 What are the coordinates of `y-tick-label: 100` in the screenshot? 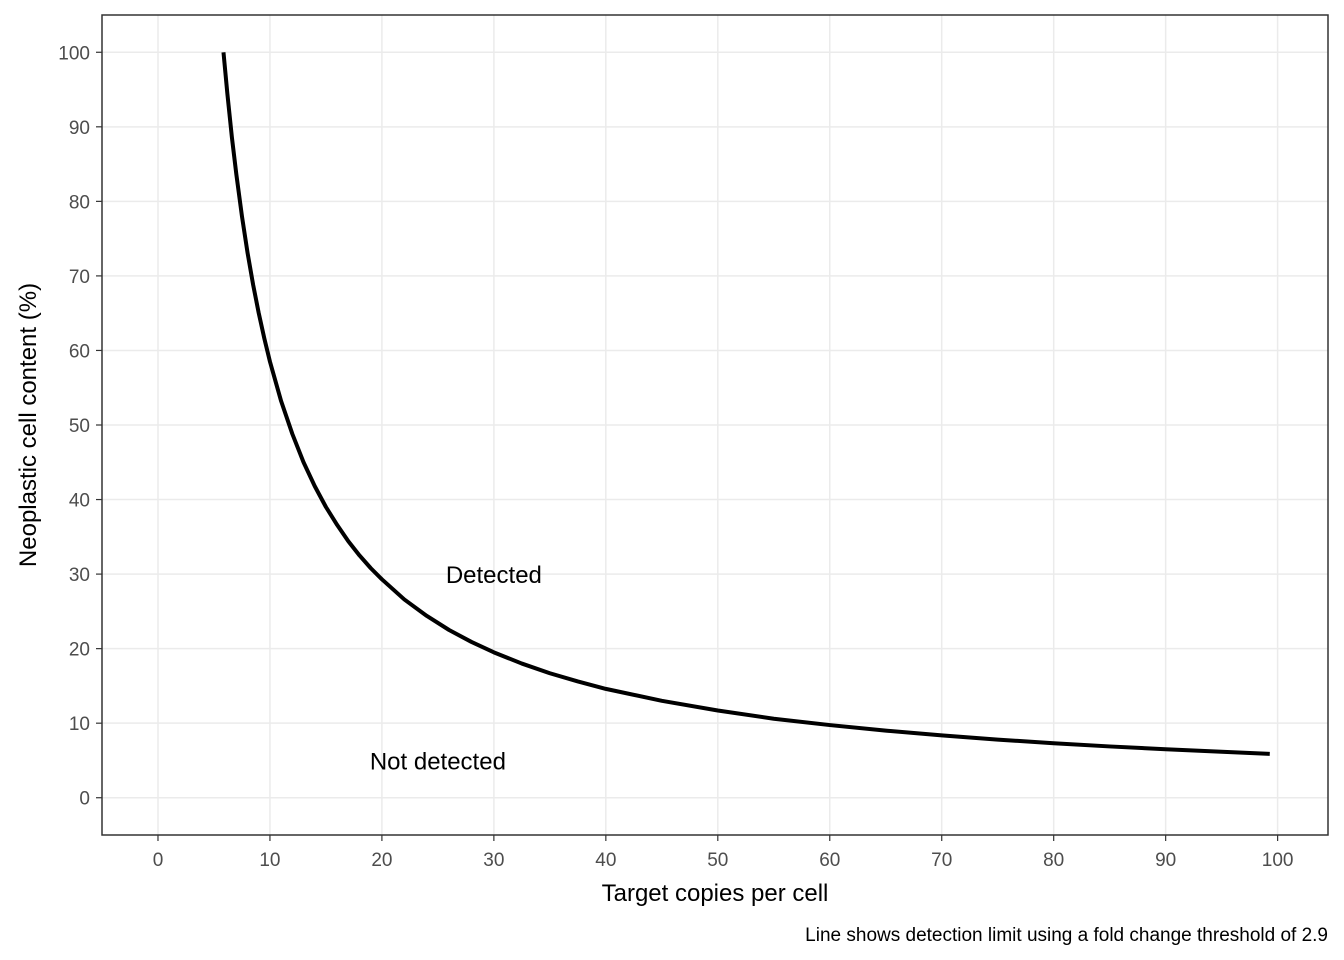 It's located at (74, 53).